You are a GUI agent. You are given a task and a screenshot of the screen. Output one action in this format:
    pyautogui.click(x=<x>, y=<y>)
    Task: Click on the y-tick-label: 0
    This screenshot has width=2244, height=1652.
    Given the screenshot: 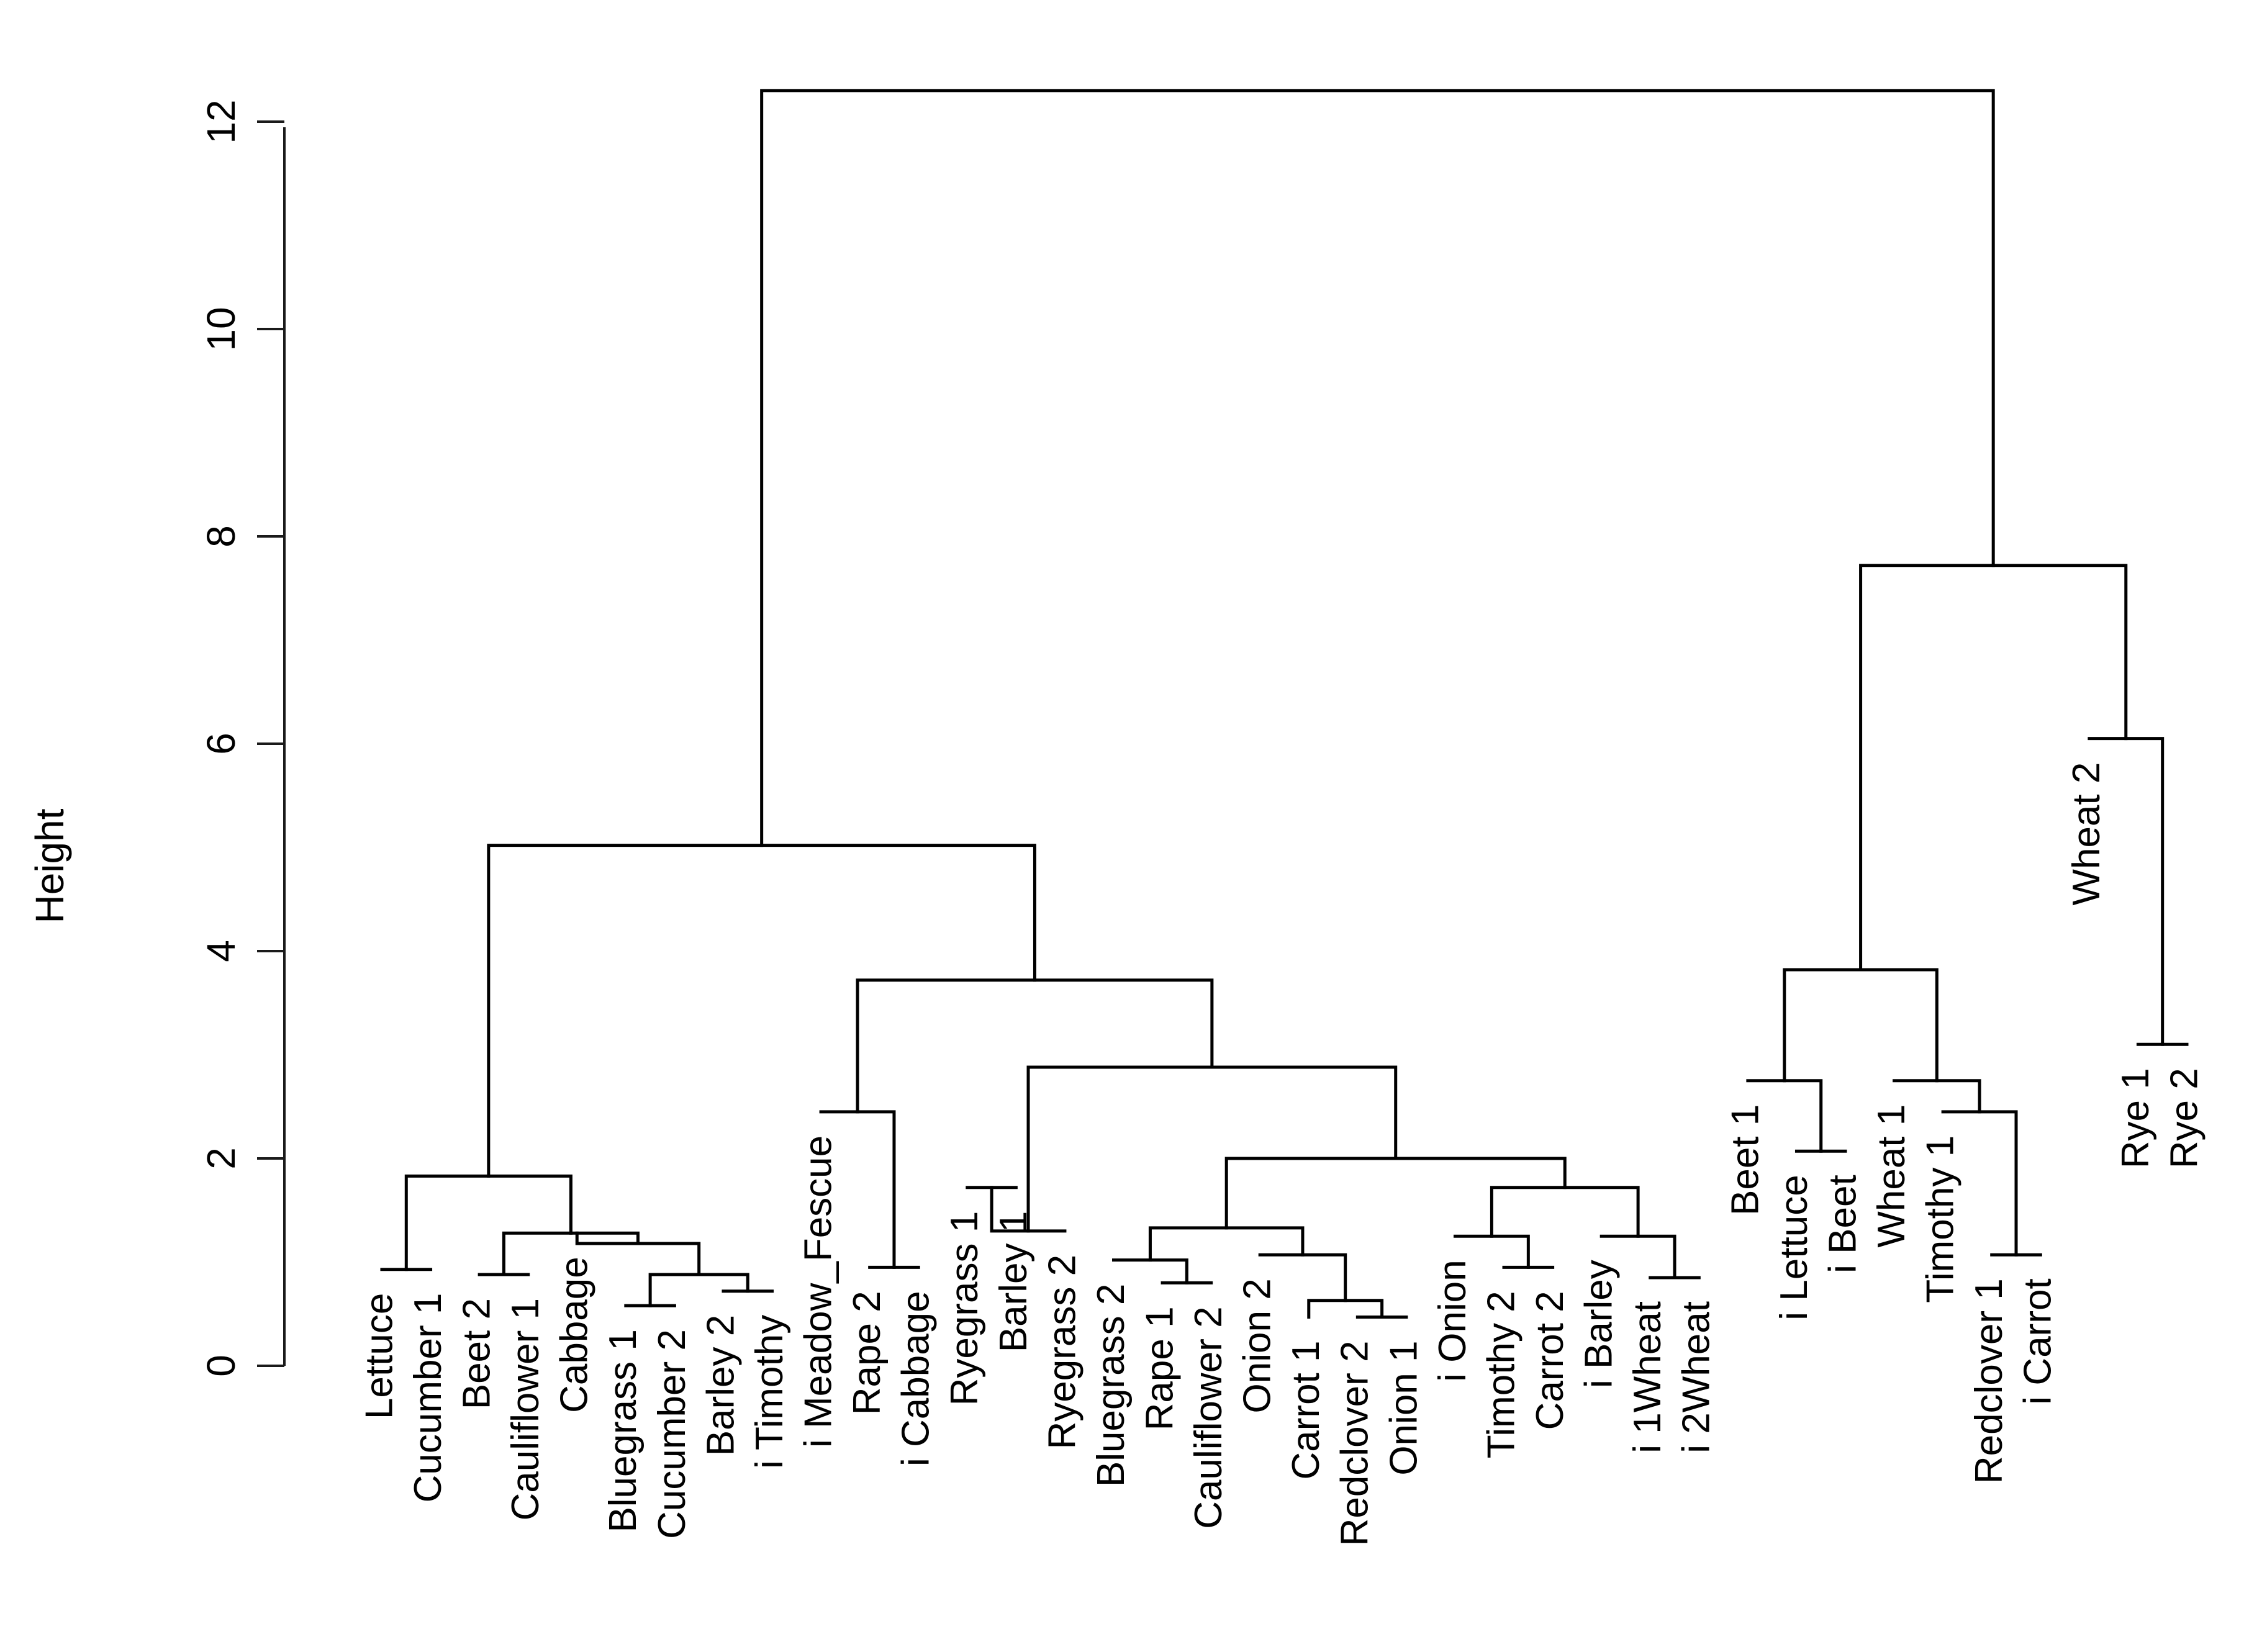 What is the action you would take?
    pyautogui.click(x=221, y=1366)
    